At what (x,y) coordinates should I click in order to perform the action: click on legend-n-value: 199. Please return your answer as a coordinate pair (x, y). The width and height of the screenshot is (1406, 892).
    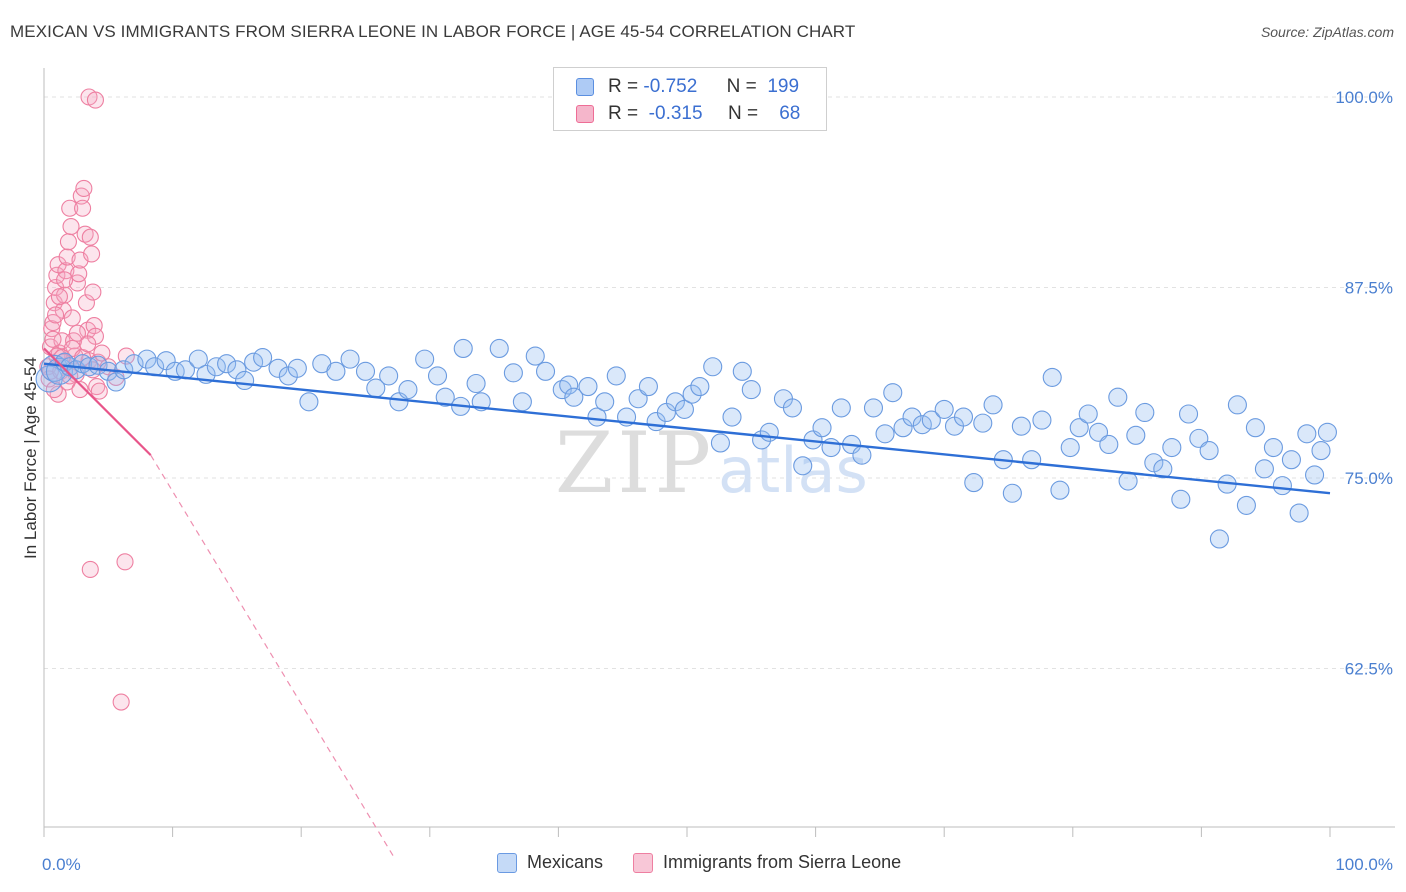
    Looking at the image, I should click on (783, 86).